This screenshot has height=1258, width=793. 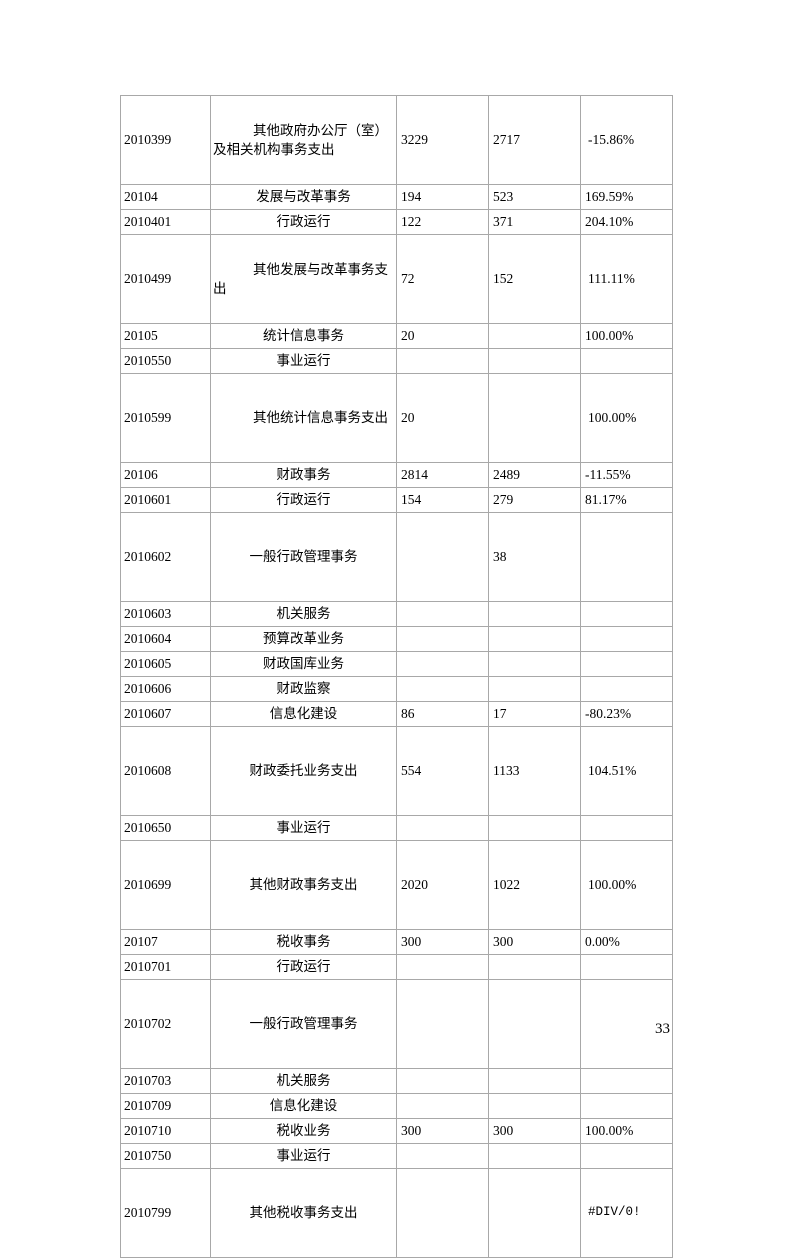 I want to click on table-row: 2010699 其他财政事务支出 2020 1022 100.00%, so click(x=396, y=885).